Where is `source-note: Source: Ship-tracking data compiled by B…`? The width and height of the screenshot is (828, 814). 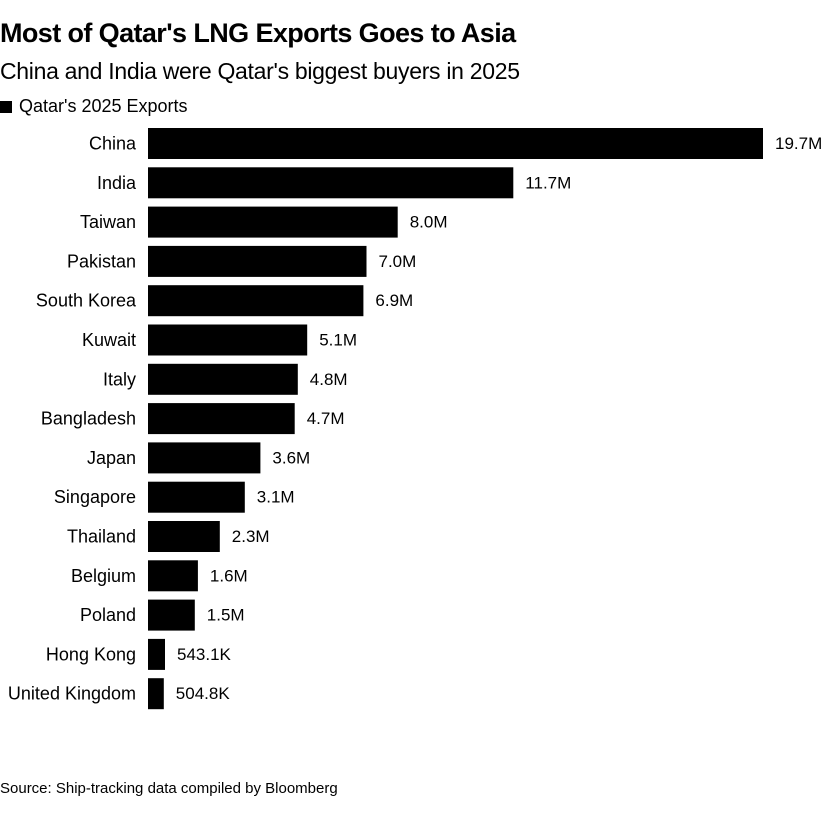
source-note: Source: Ship-tracking data compiled by B… is located at coordinates (169, 788).